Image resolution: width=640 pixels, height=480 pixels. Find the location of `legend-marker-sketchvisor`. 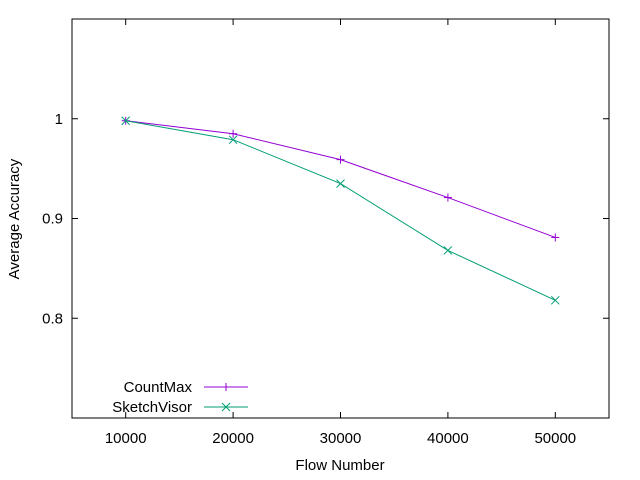

legend-marker-sketchvisor is located at coordinates (226, 407).